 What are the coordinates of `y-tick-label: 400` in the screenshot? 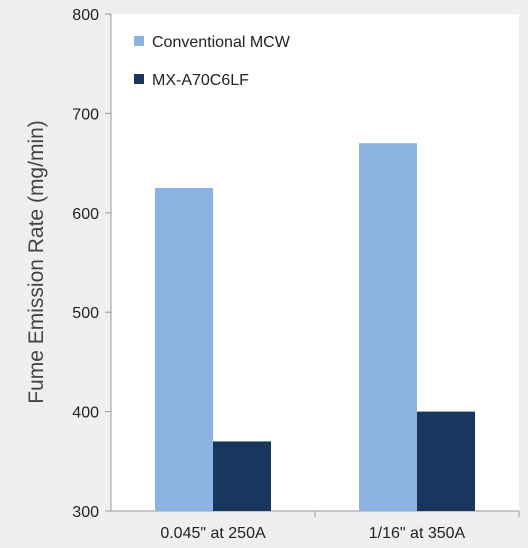 It's located at (85, 413).